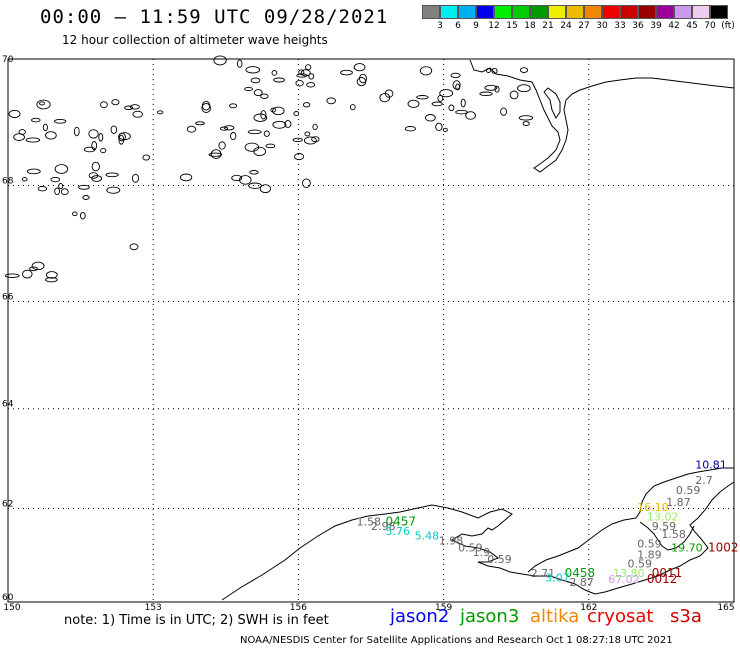 The image size is (740, 650). I want to click on colorbar-label: 6, so click(458, 26).